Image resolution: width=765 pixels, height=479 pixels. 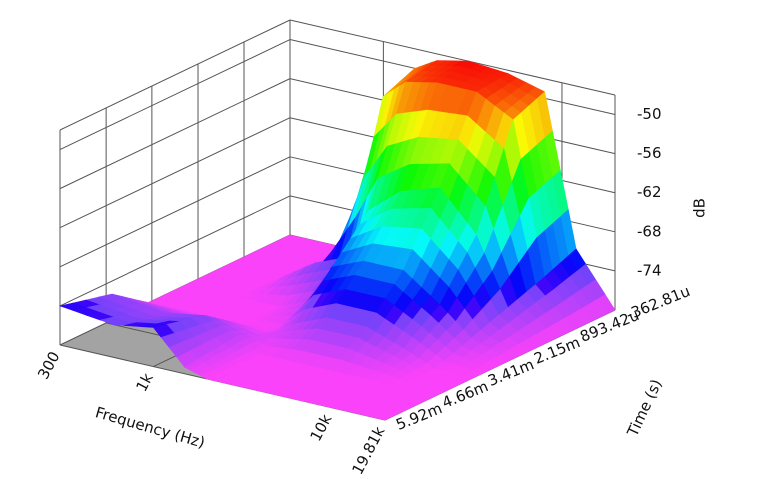 I want to click on z-axis-label: dB, so click(x=700, y=208).